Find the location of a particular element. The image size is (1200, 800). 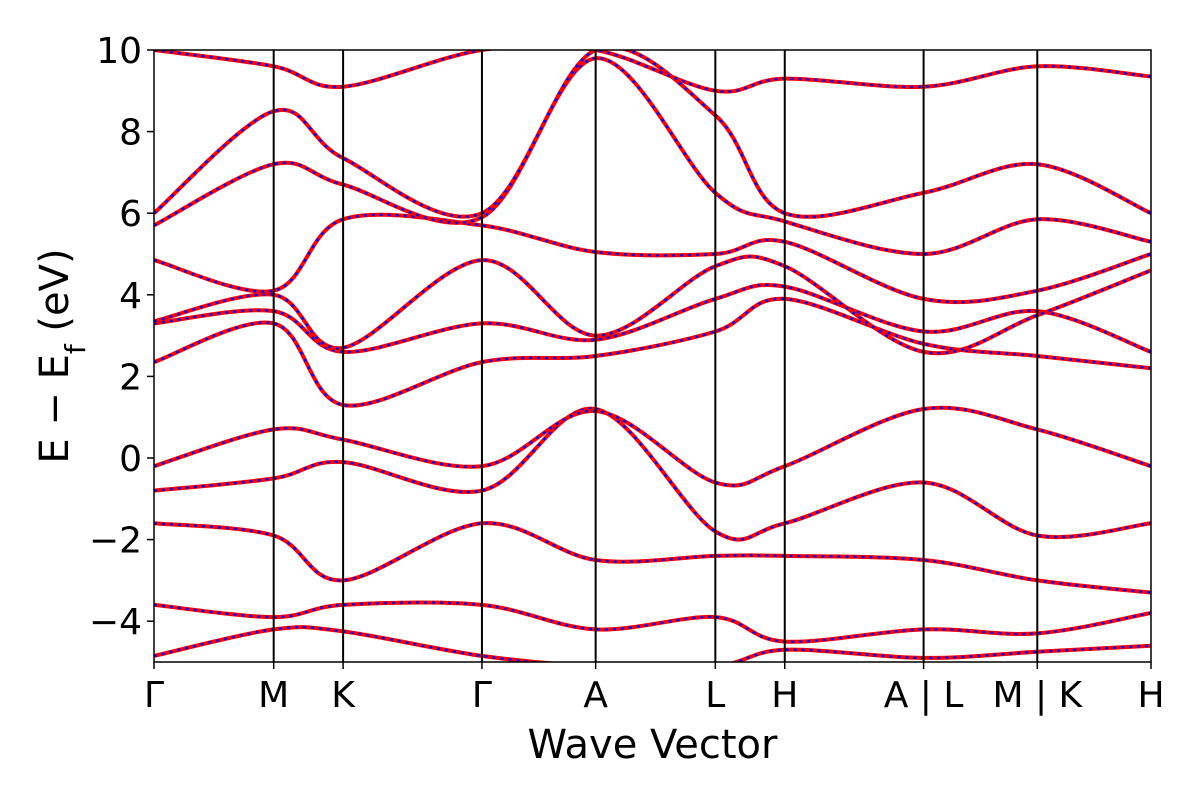

x-tick-label-7: A | L is located at coordinates (924, 695).